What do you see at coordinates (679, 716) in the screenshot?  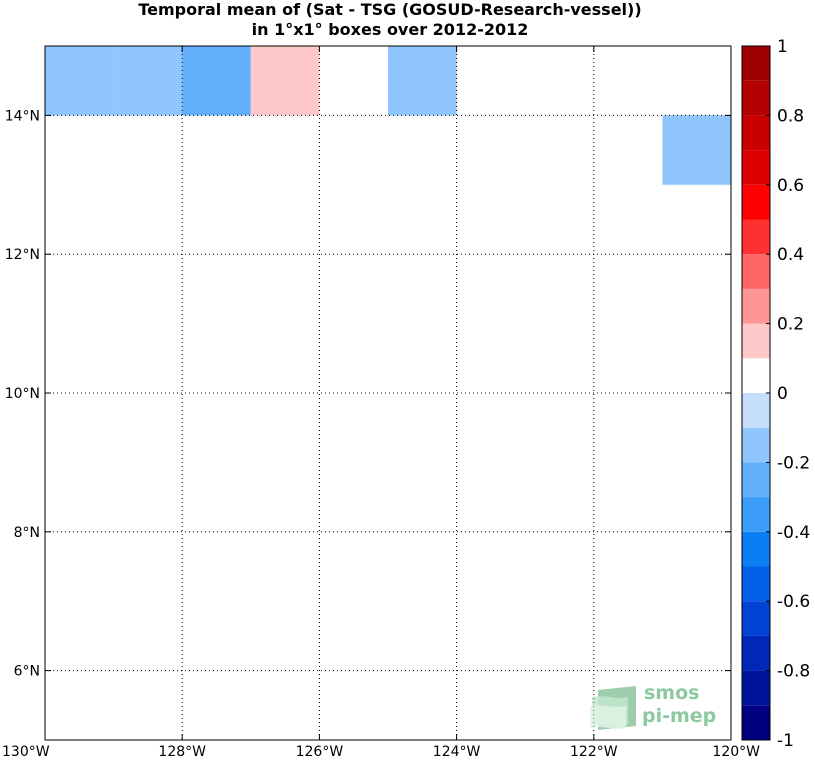 I see `logo-text-pi-mep: pi-mep` at bounding box center [679, 716].